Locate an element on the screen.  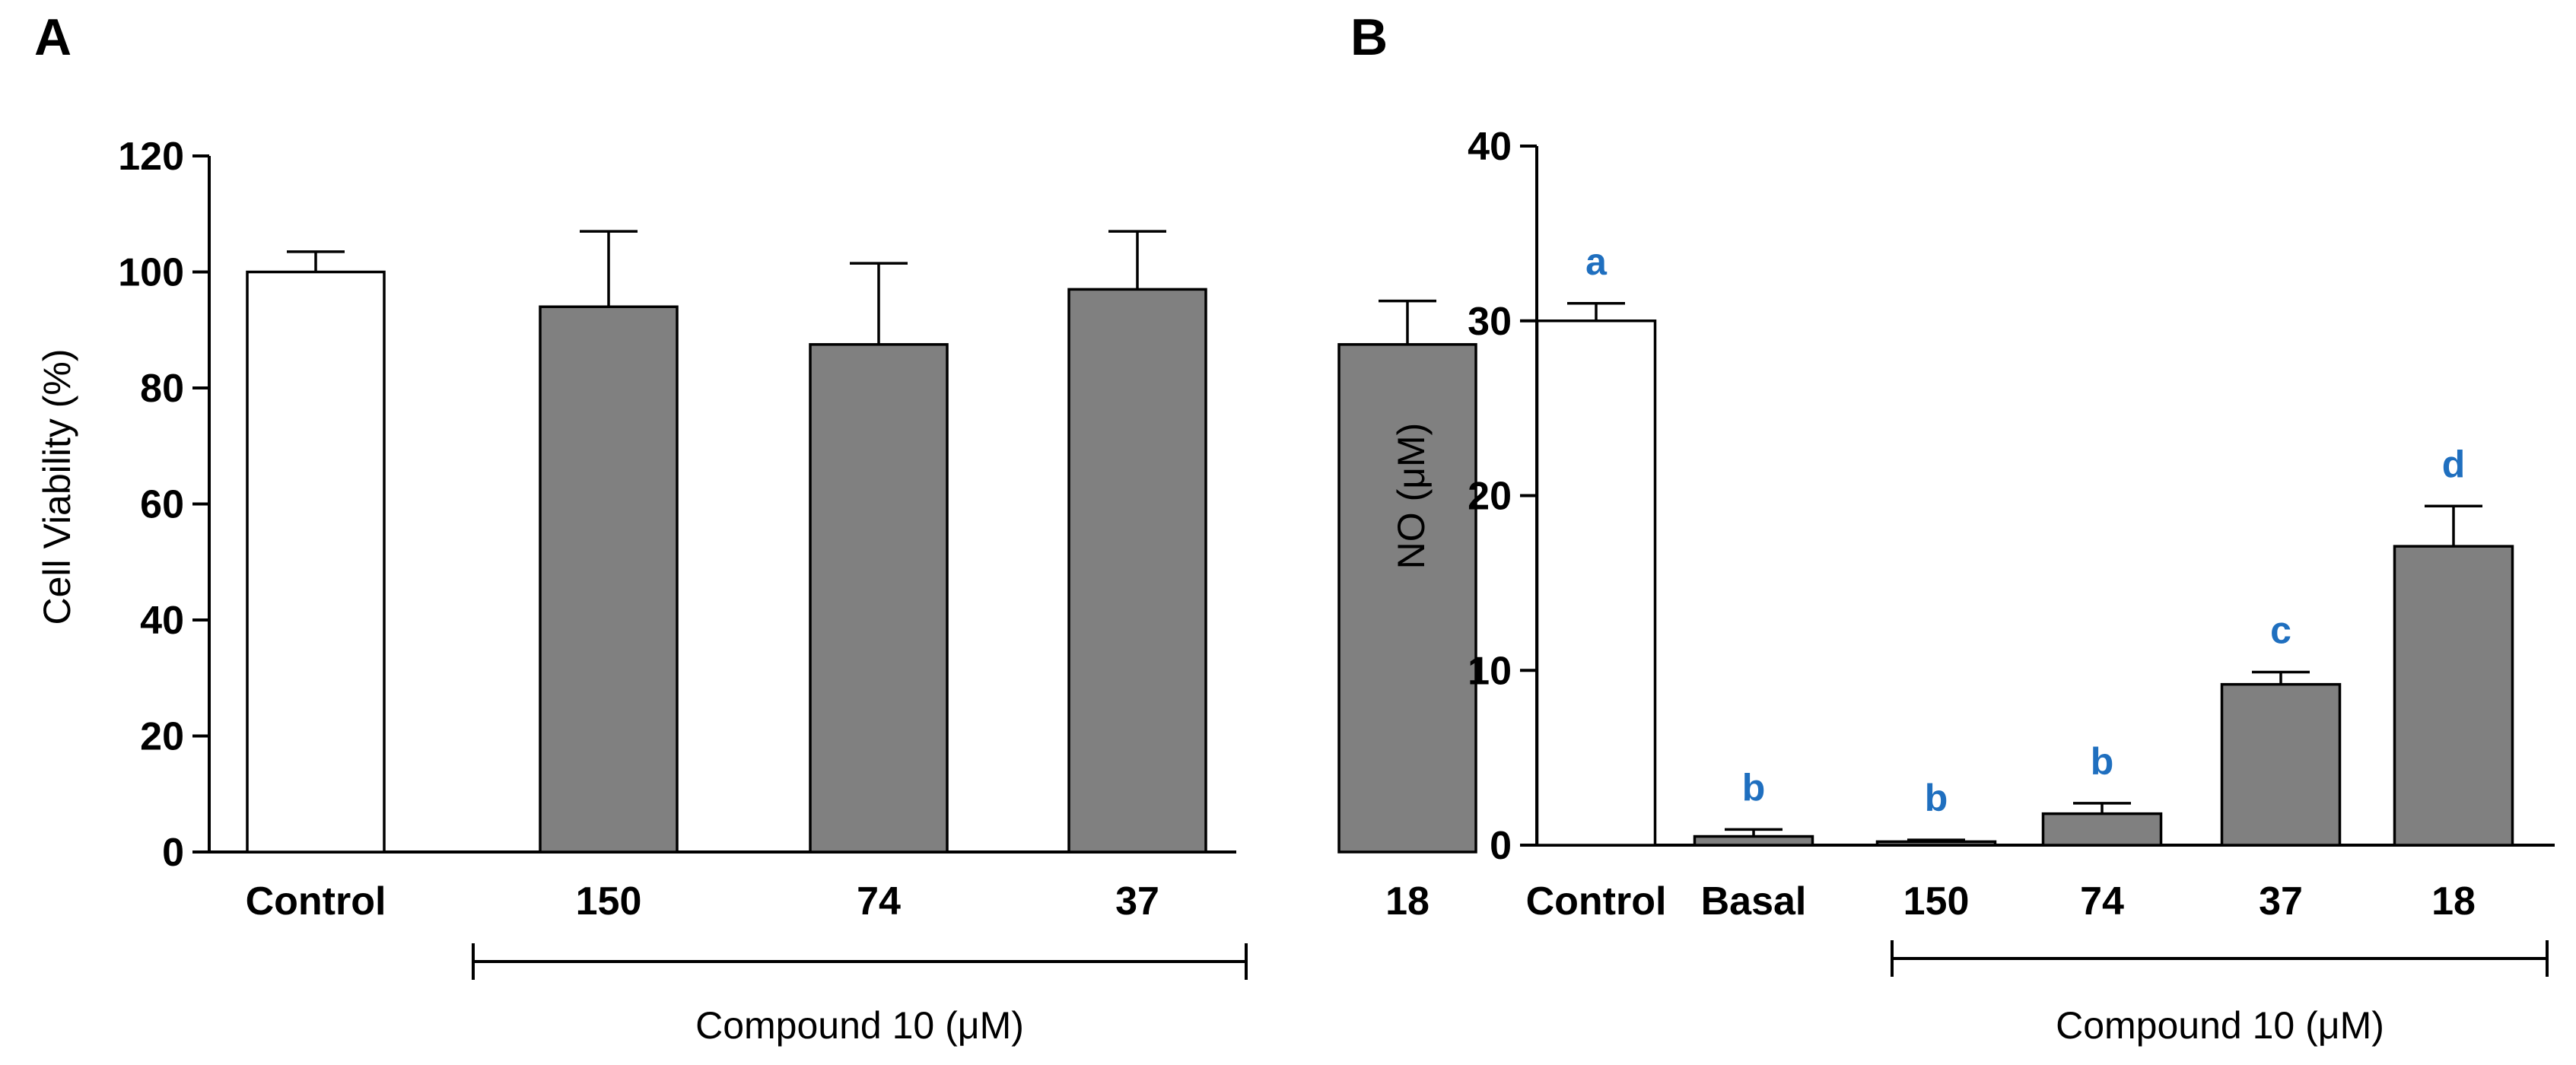
y-tick-label: 100 is located at coordinates (151, 273).